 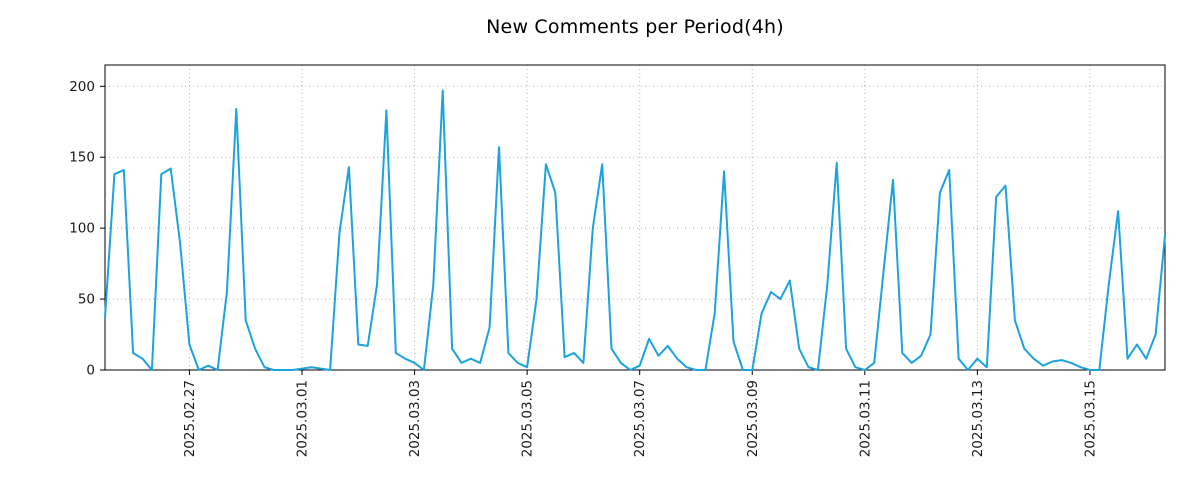 What do you see at coordinates (90, 371) in the screenshot?
I see `y-tick-label: 0` at bounding box center [90, 371].